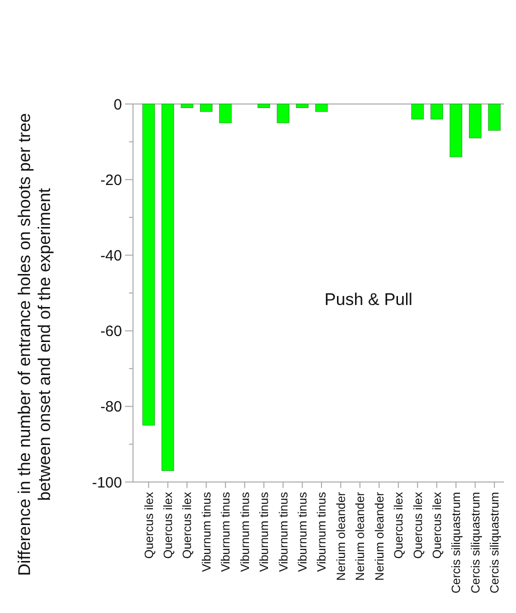 This screenshot has width=516, height=613. What do you see at coordinates (111, 331) in the screenshot?
I see `y-tick-label: -60` at bounding box center [111, 331].